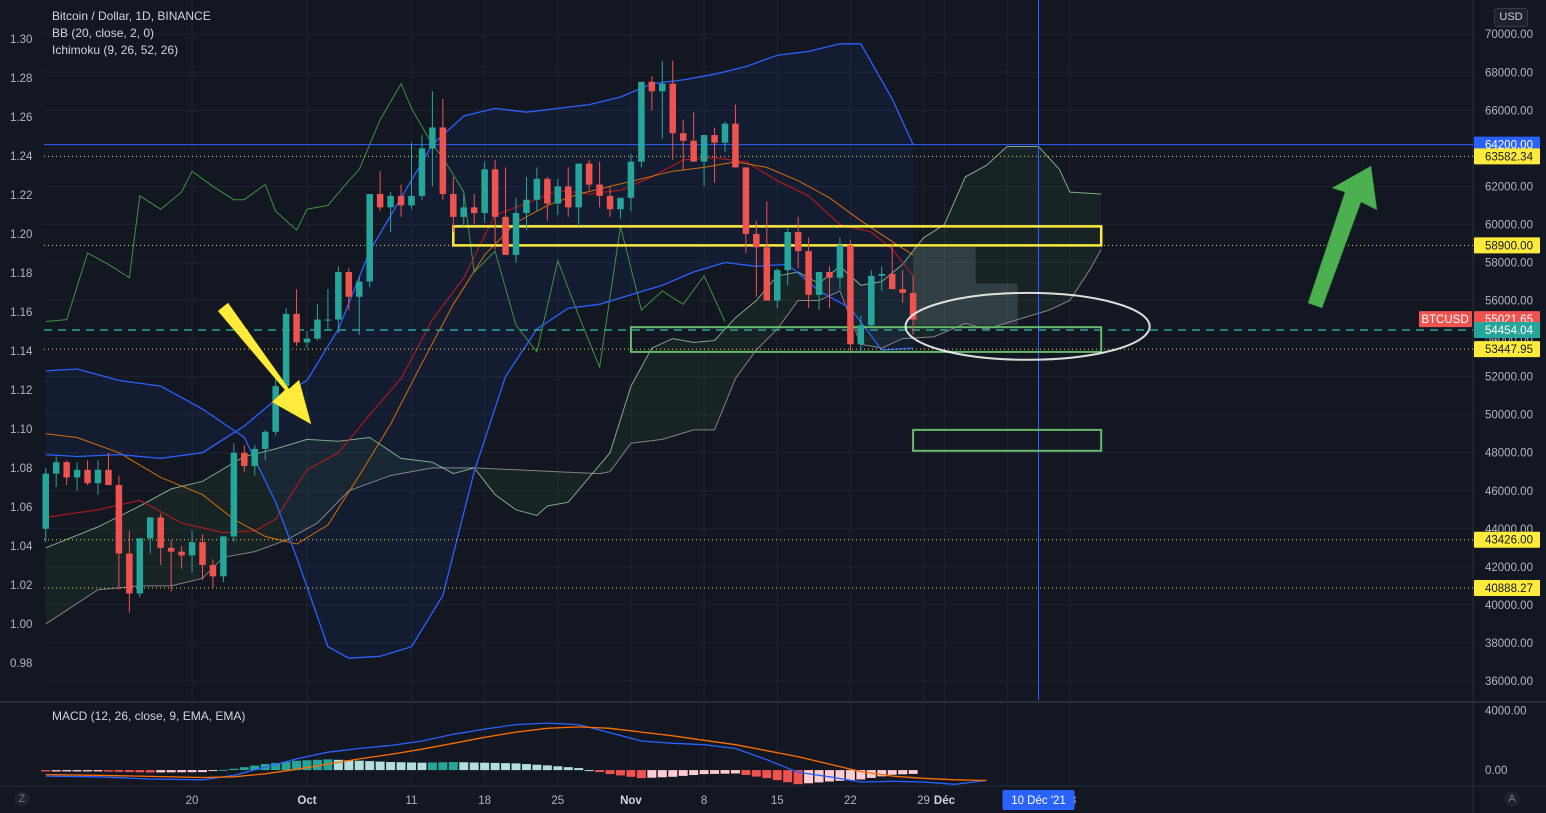 The image size is (1546, 813). I want to click on yellow-arrow-annotation, so click(264, 363).